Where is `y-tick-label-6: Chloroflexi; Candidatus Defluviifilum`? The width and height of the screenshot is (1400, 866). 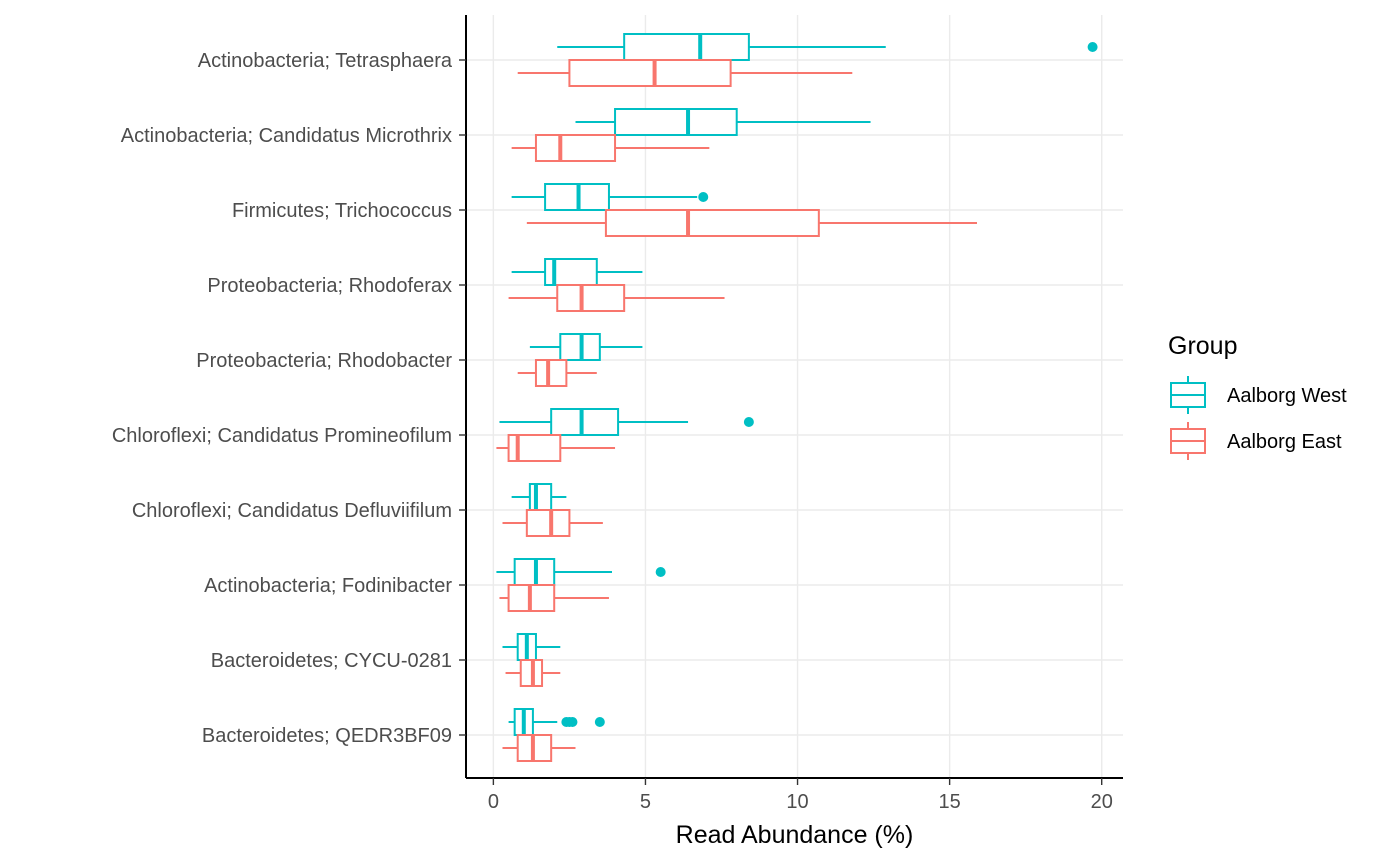 y-tick-label-6: Chloroflexi; Candidatus Defluviifilum is located at coordinates (292, 511).